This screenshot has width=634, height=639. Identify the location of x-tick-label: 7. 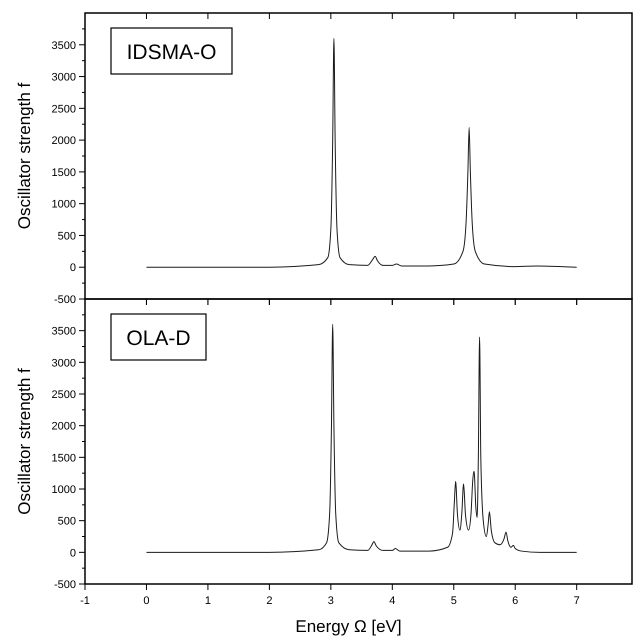
(577, 601).